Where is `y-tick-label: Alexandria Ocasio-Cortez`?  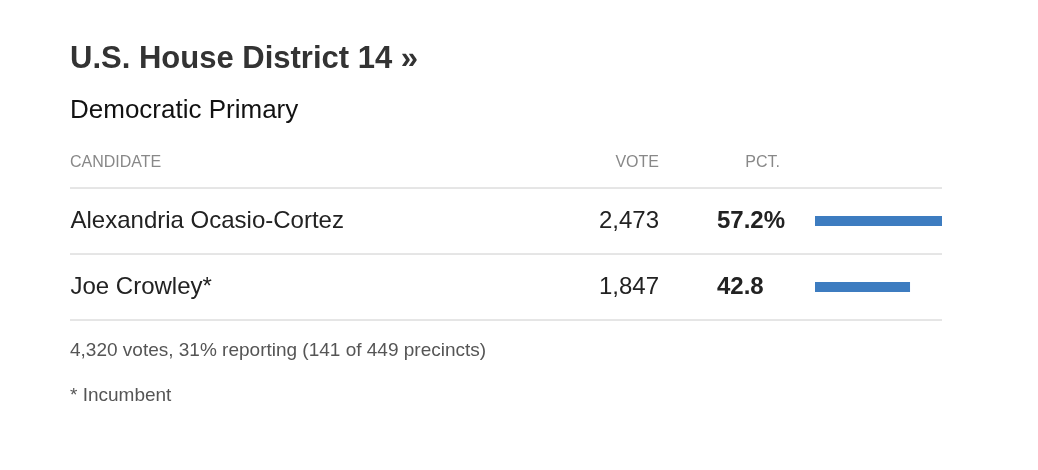 y-tick-label: Alexandria Ocasio-Cortez is located at coordinates (207, 219).